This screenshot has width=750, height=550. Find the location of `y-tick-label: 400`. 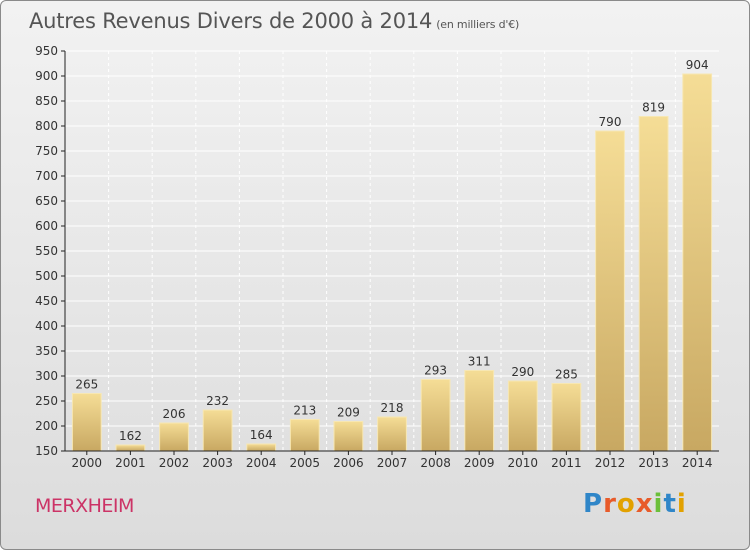

y-tick-label: 400 is located at coordinates (46, 326).